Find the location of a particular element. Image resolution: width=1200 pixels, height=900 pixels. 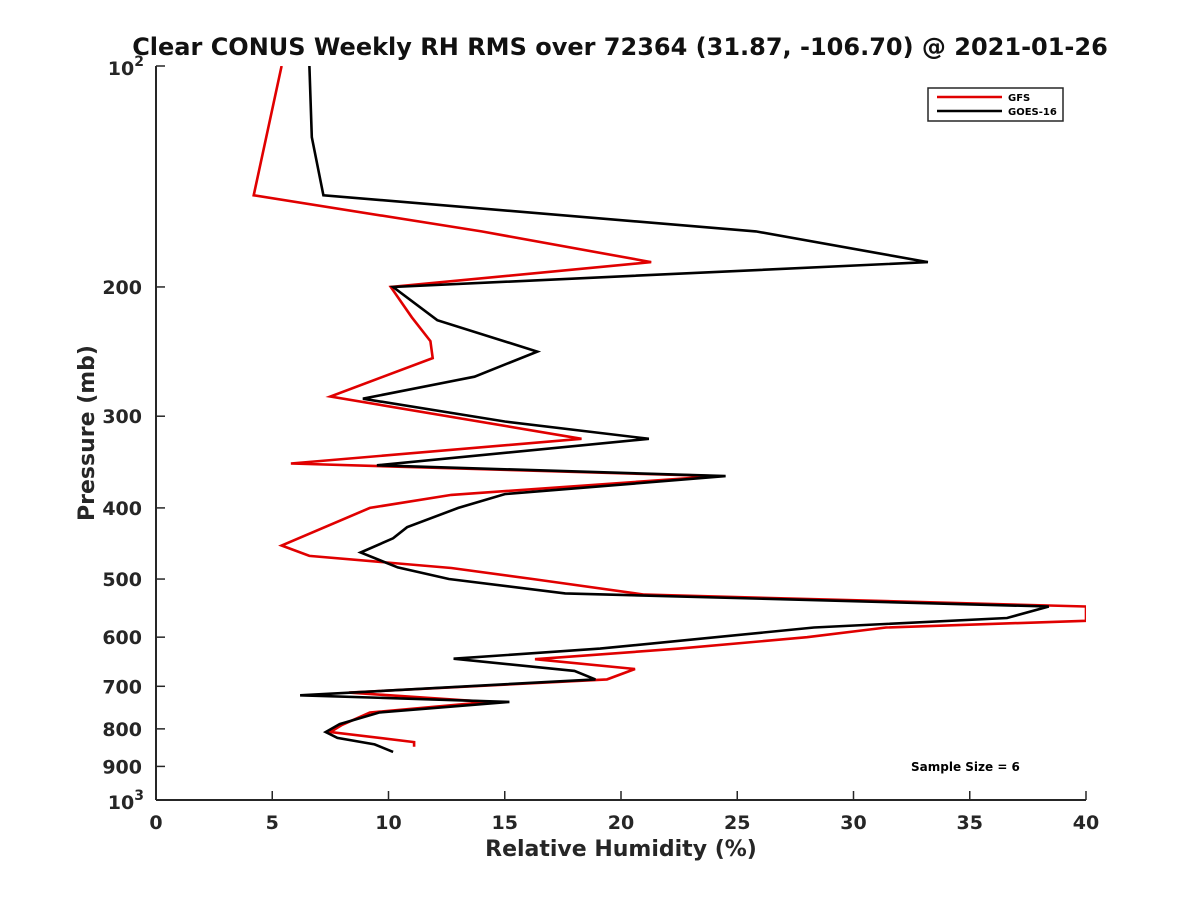

x-tick-label: 5 is located at coordinates (272, 823).